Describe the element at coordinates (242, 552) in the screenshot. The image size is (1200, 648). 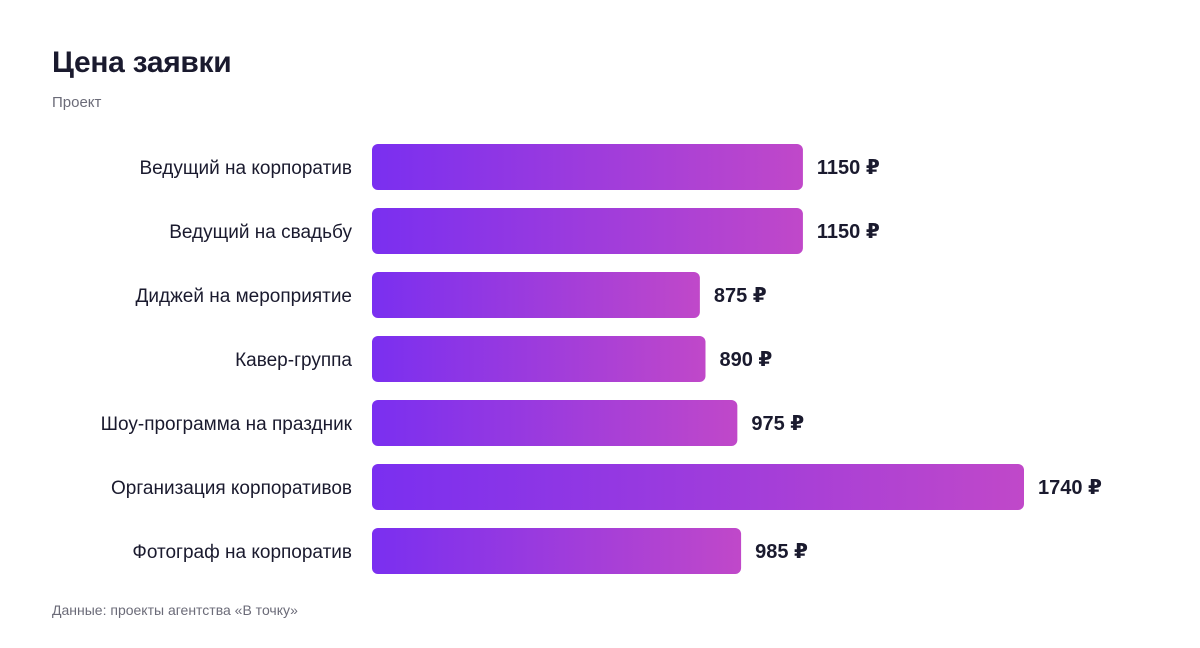
I see `category-label: Фотограф на корпоратив` at that location.